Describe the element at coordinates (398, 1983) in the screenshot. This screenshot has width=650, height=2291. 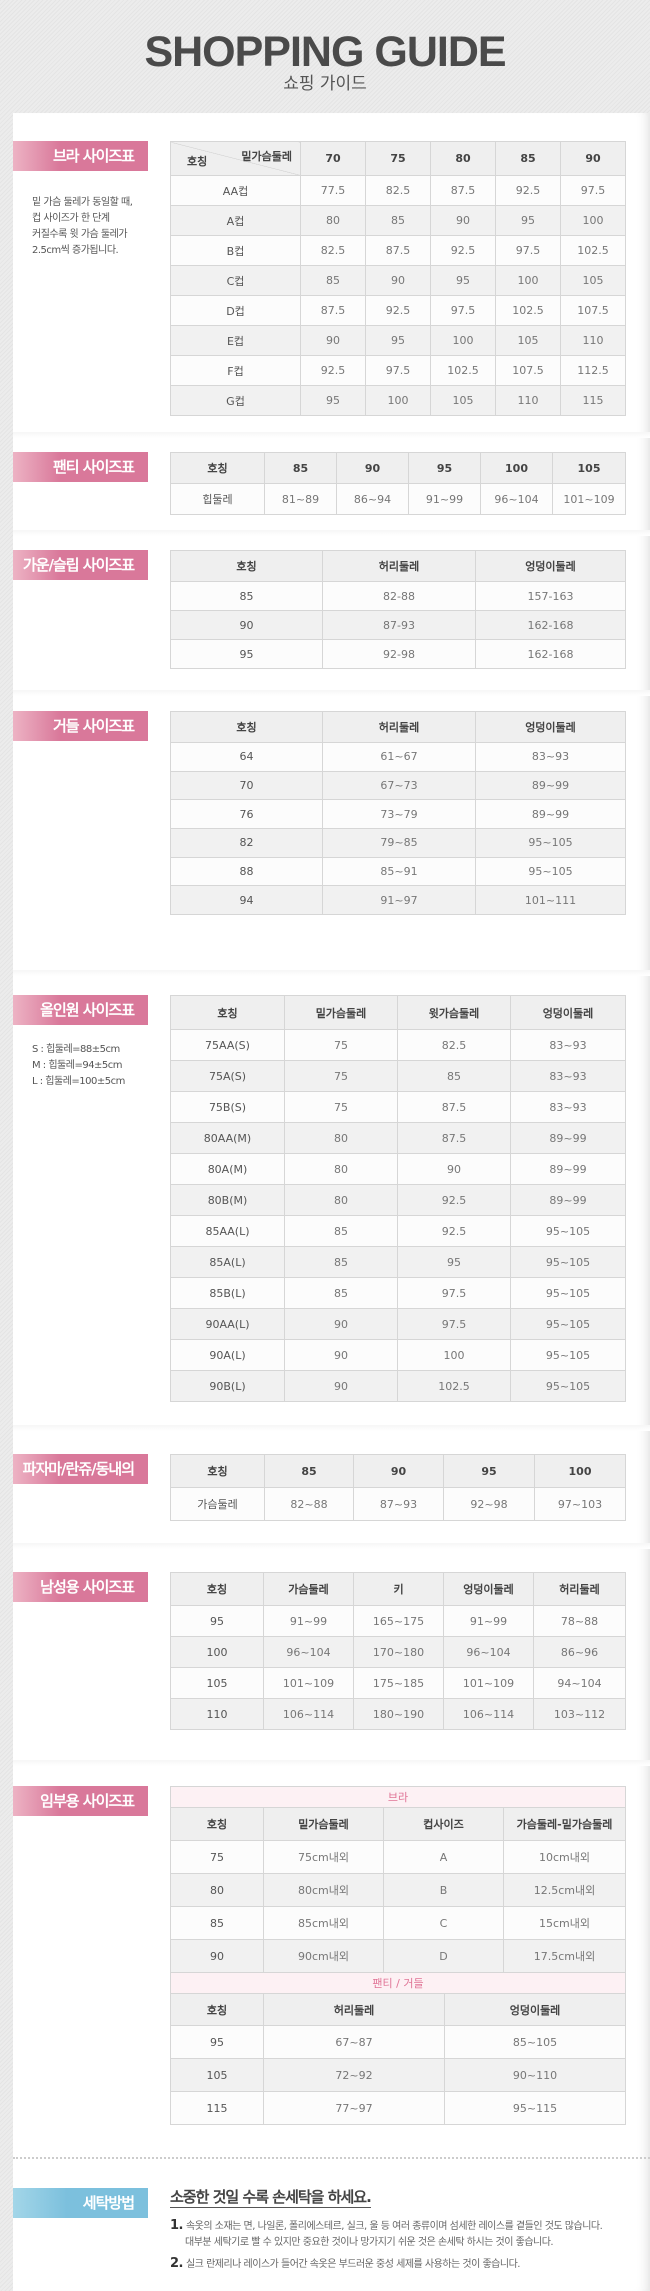
I see `caption-row: 팬티 / 거들` at that location.